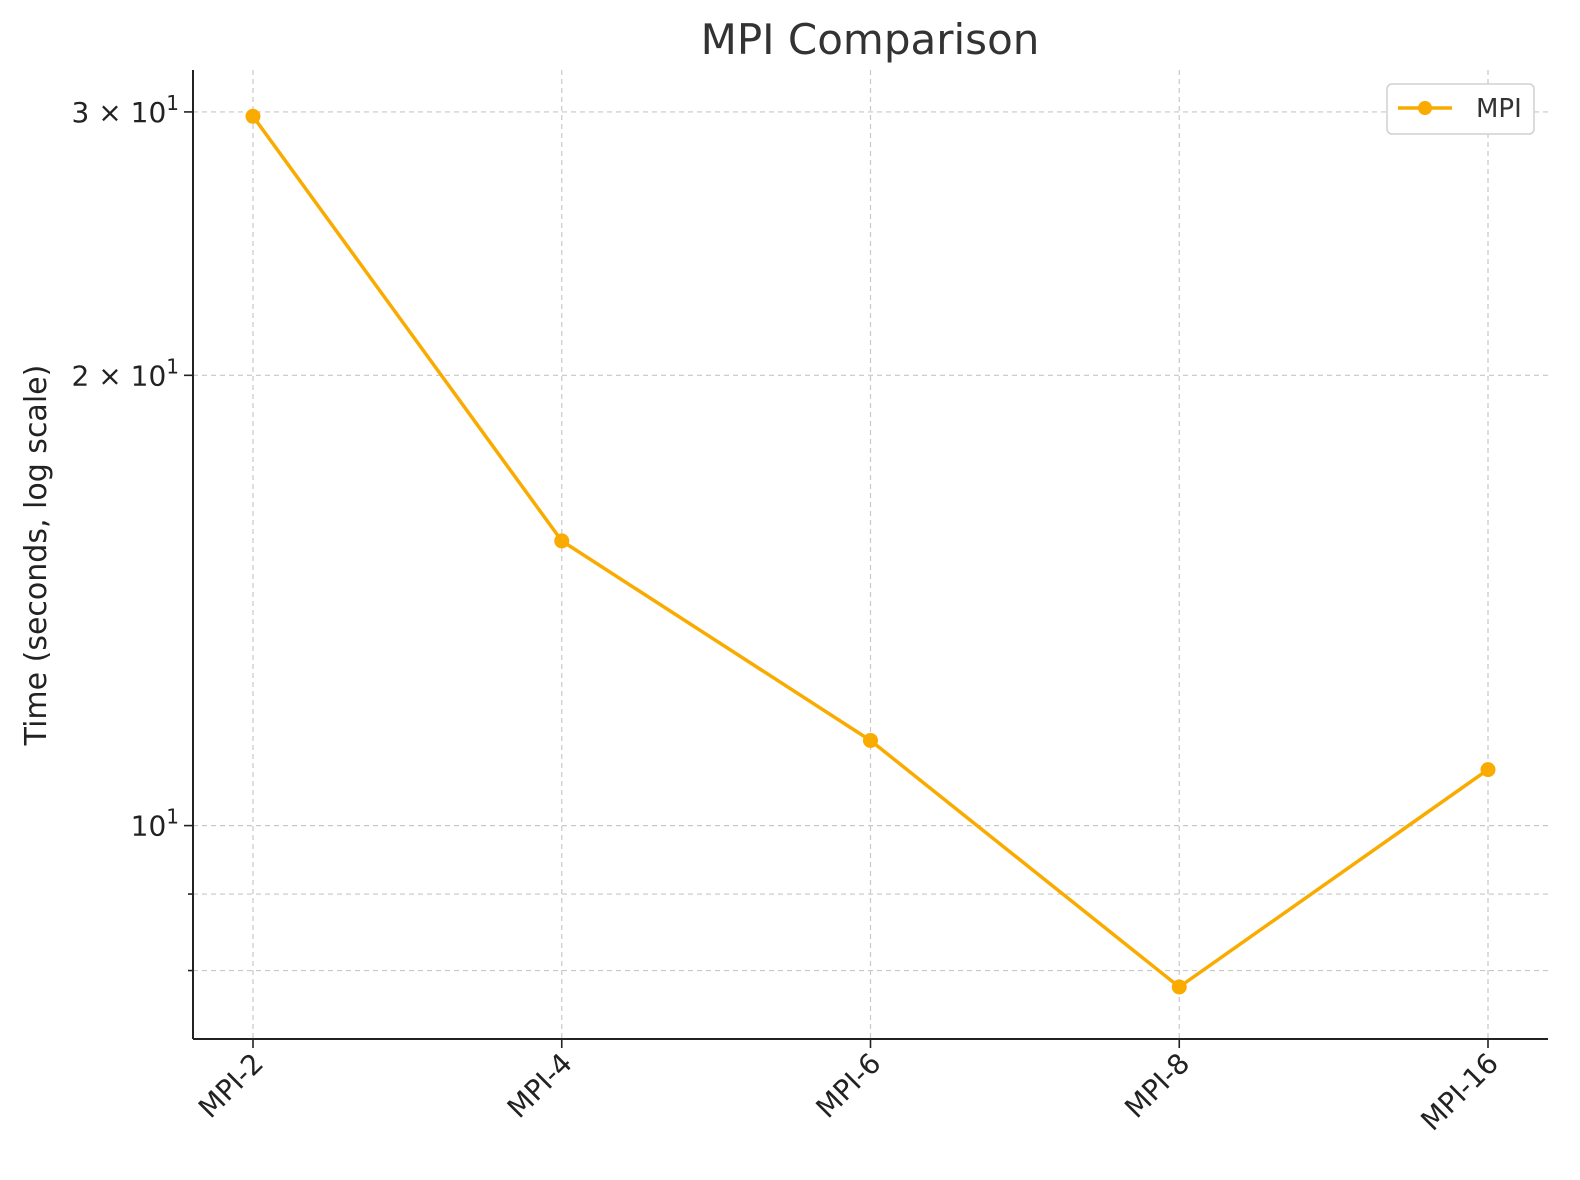 The height and width of the screenshot is (1180, 1580). What do you see at coordinates (155, 824) in the screenshot?
I see `y-tick-label: 101` at bounding box center [155, 824].